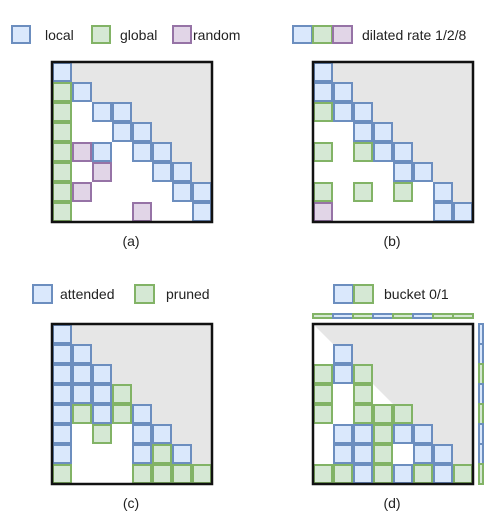 This screenshot has height=532, width=500. Describe the element at coordinates (216, 35) in the screenshot. I see `legend-label-random: random` at that location.